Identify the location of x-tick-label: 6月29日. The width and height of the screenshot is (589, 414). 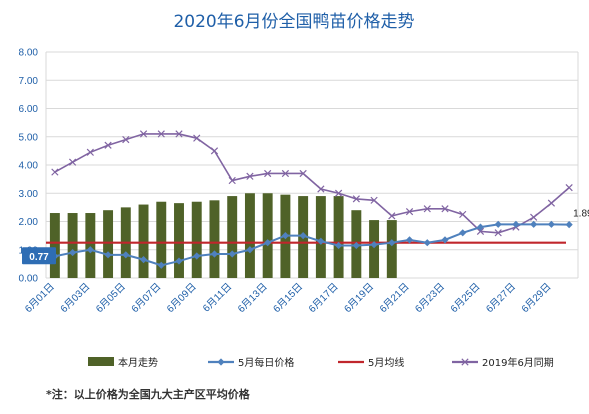
(536, 298).